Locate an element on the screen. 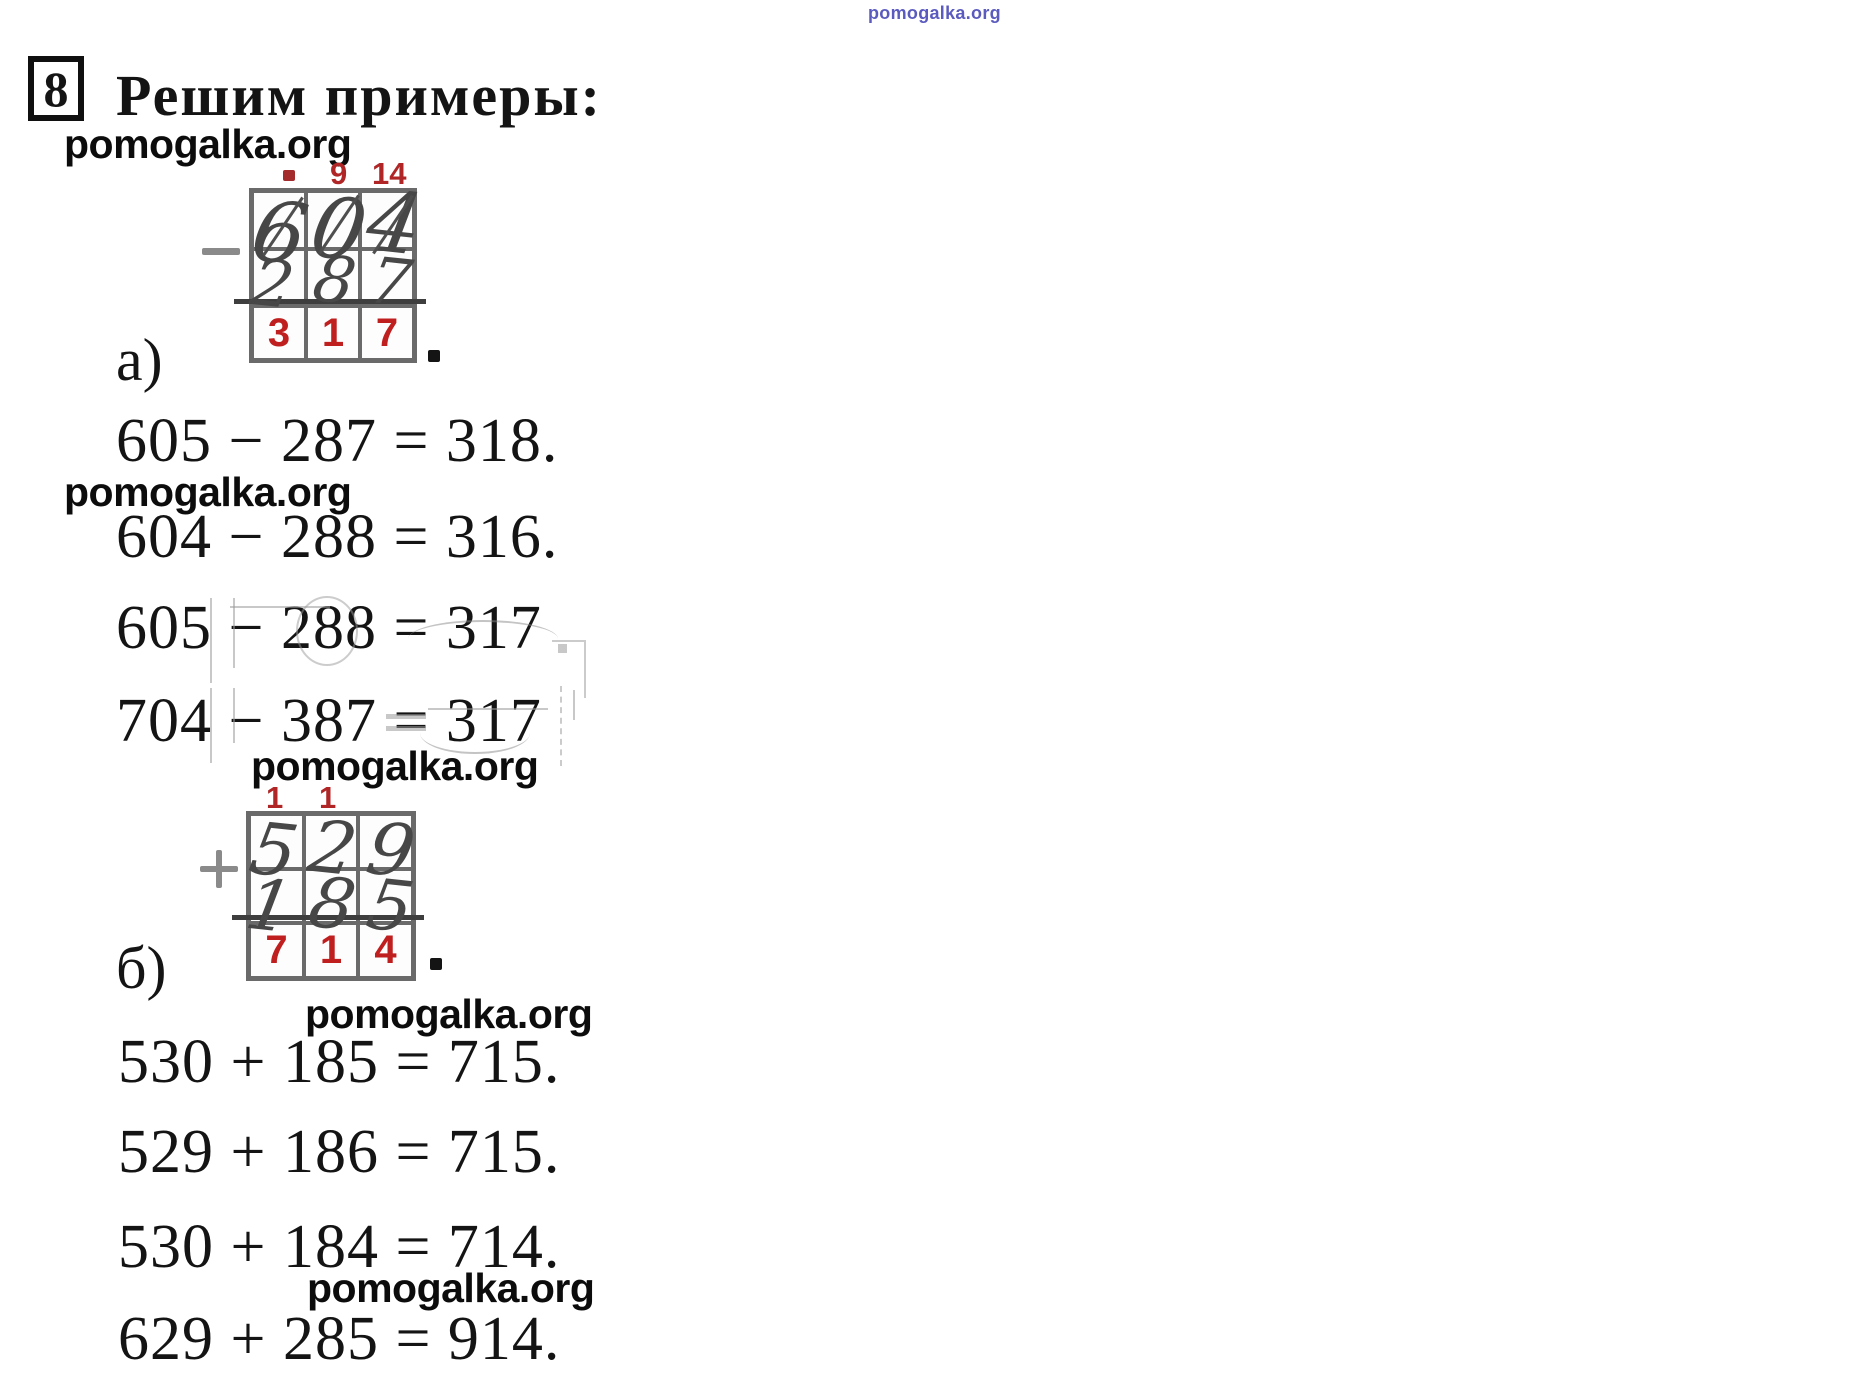 The height and width of the screenshot is (1384, 1855). result-ones: 7 is located at coordinates (387, 332).